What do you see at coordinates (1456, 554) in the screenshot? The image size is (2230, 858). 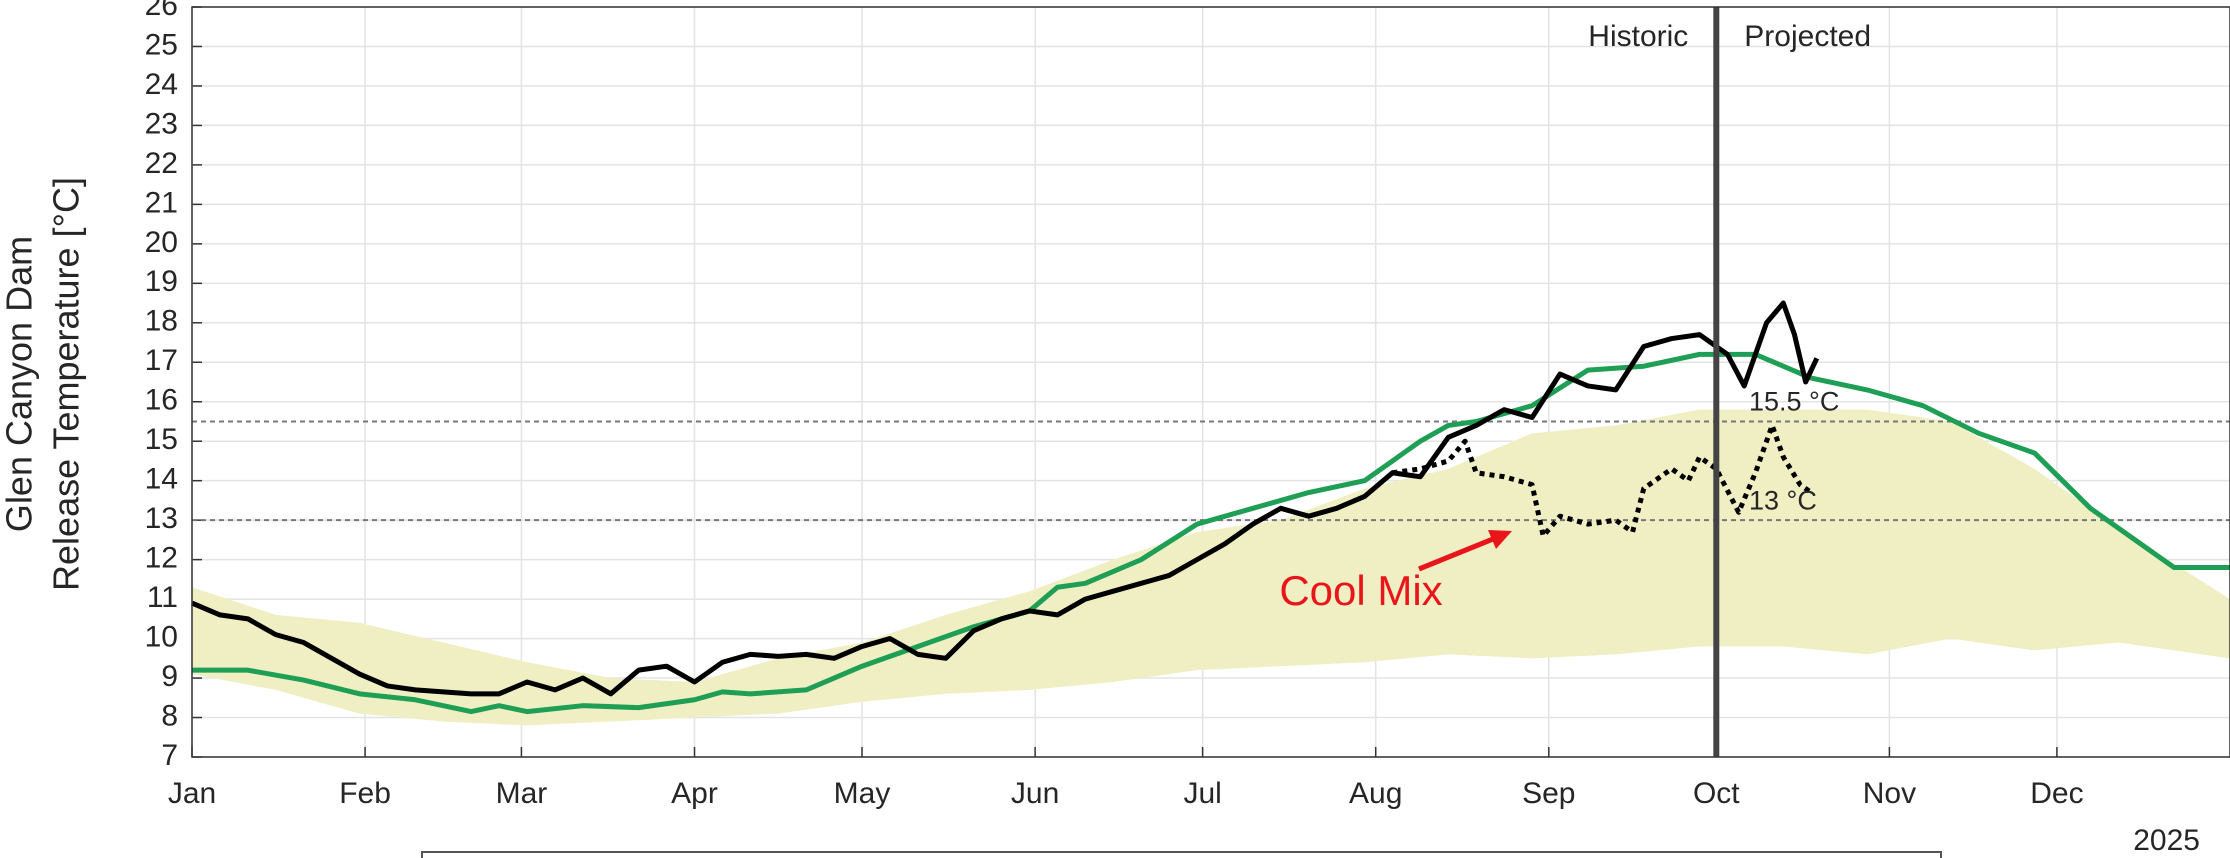 I see `annotation-arrow` at bounding box center [1456, 554].